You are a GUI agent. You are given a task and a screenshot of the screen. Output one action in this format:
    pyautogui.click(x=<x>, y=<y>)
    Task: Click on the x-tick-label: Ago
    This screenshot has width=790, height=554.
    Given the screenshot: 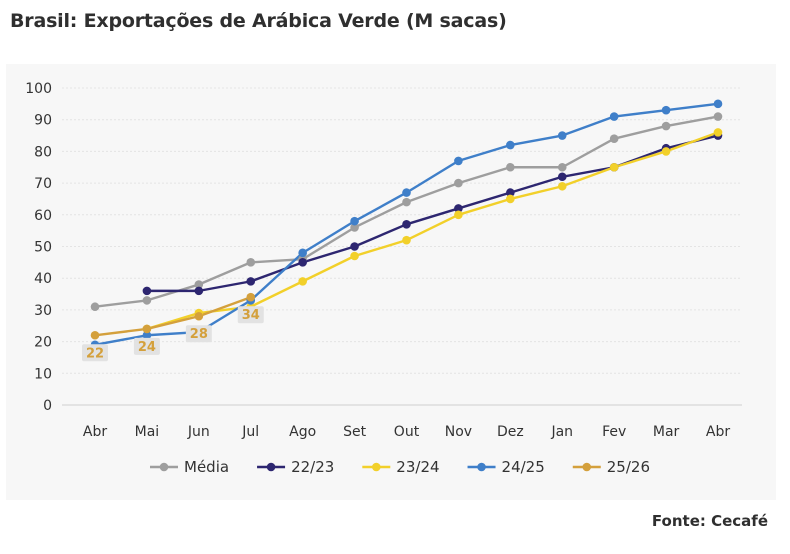 What is the action you would take?
    pyautogui.click(x=302, y=432)
    